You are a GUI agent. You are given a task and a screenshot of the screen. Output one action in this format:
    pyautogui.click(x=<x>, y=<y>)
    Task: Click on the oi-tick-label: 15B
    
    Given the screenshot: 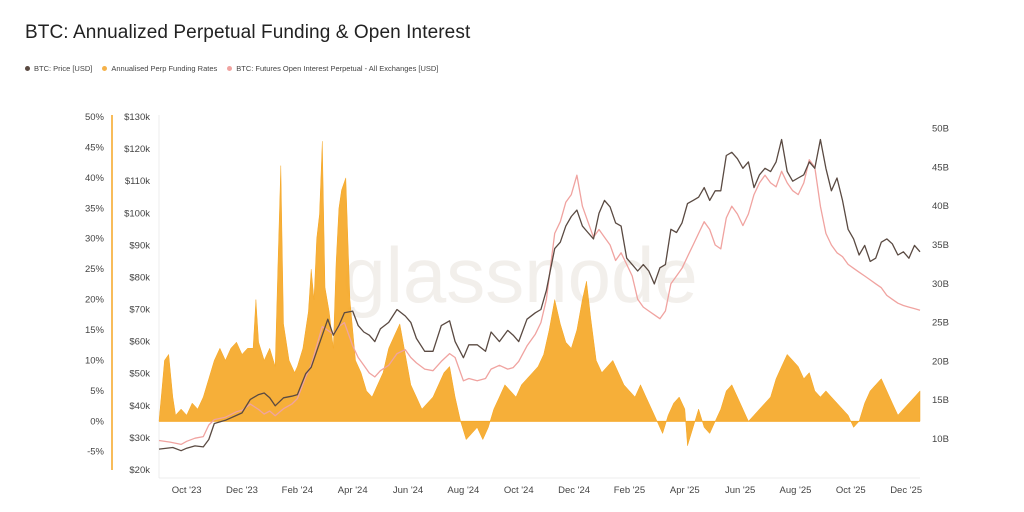 What is the action you would take?
    pyautogui.click(x=940, y=400)
    